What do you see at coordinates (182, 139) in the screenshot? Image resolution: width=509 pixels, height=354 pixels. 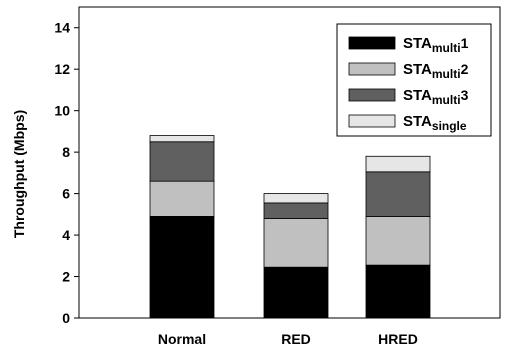 I see `bar-segment-normal-s4` at bounding box center [182, 139].